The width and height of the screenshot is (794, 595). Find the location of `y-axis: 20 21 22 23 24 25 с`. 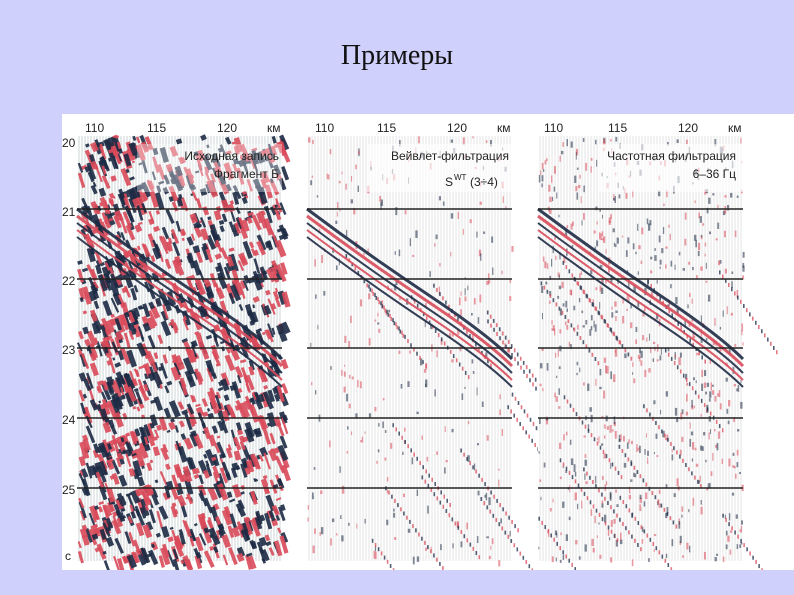

y-axis: 20 21 22 23 24 25 с is located at coordinates (69, 349).